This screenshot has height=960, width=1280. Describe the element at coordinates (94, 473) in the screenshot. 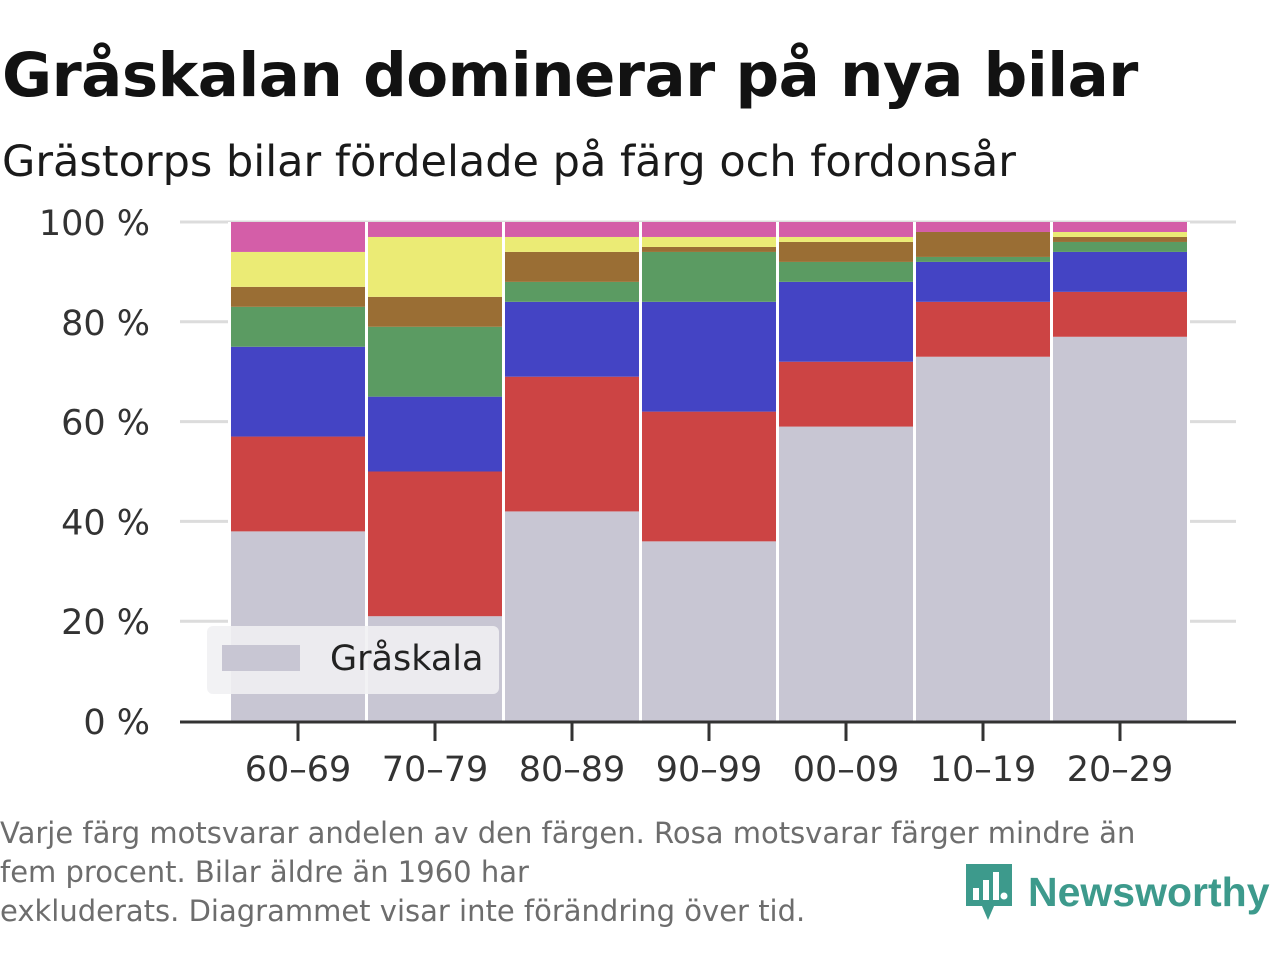

I see `y-axis-tick-labels: 0 % 20 % 40 % 60 % 80 % 100 %` at that location.